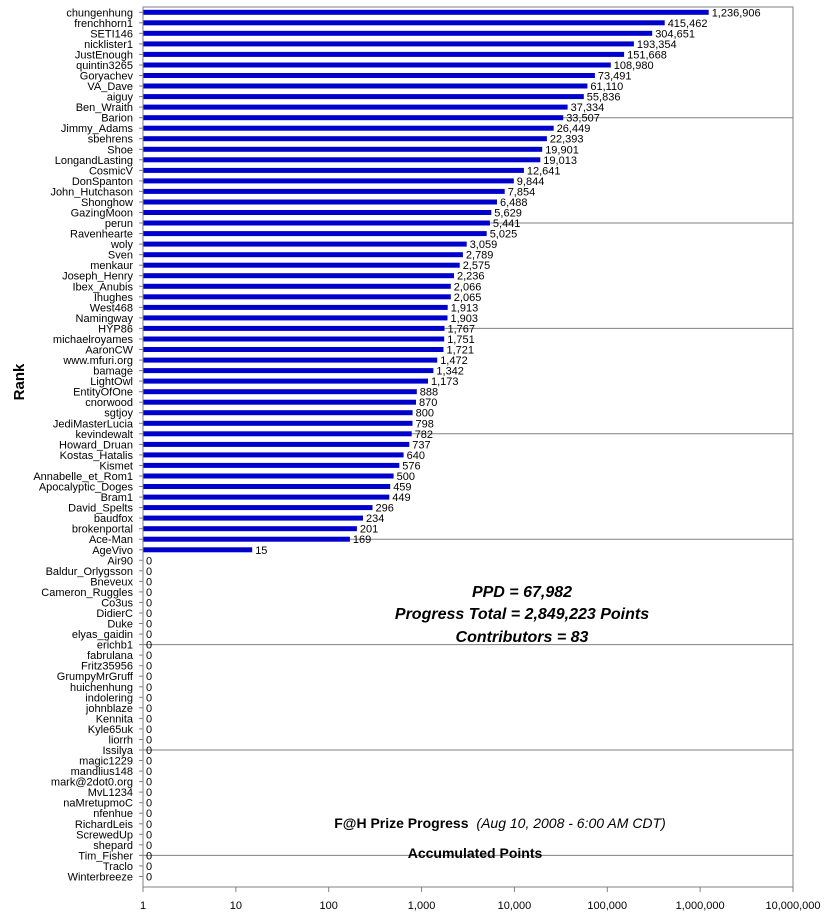 This screenshot has height=924, width=832. Describe the element at coordinates (115, 646) in the screenshot. I see `category-label: erichb1` at that location.